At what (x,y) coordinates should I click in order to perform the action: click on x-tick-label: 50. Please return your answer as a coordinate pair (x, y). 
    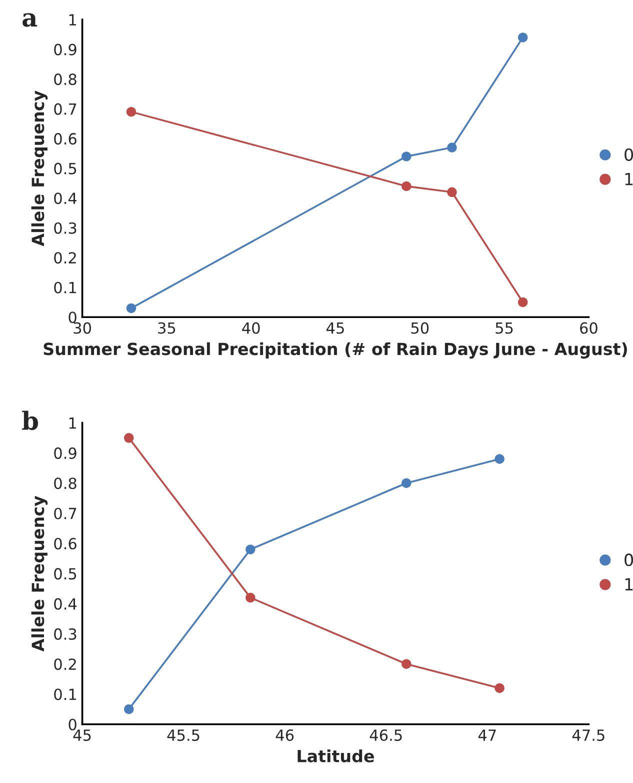
    Looking at the image, I should click on (420, 328).